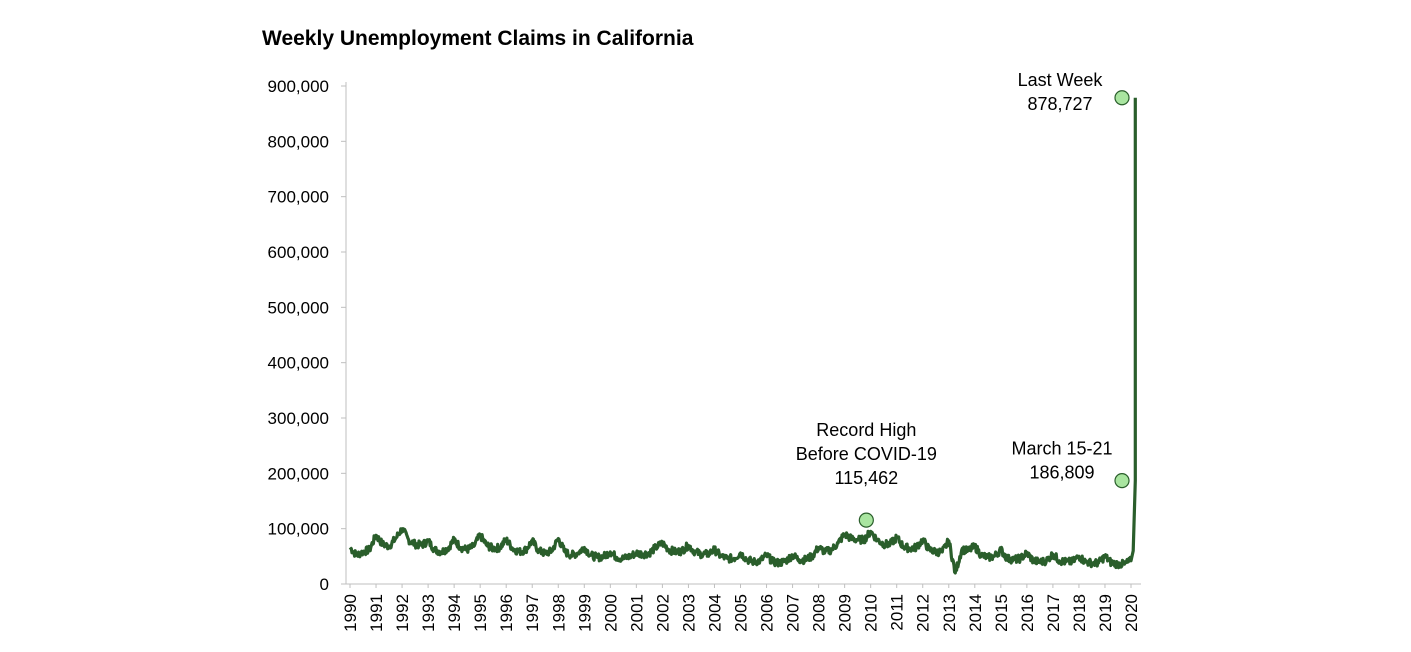 The height and width of the screenshot is (652, 1411). I want to click on x-tick-label: 2010, so click(871, 613).